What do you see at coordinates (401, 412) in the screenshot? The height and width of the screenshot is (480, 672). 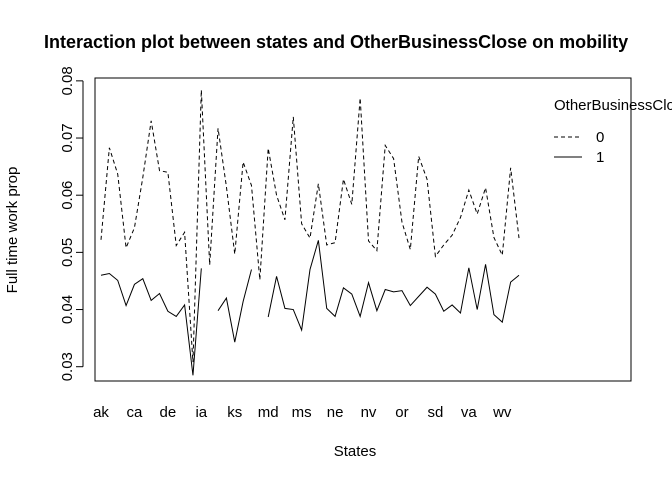 I see `x-tick-label: or` at bounding box center [401, 412].